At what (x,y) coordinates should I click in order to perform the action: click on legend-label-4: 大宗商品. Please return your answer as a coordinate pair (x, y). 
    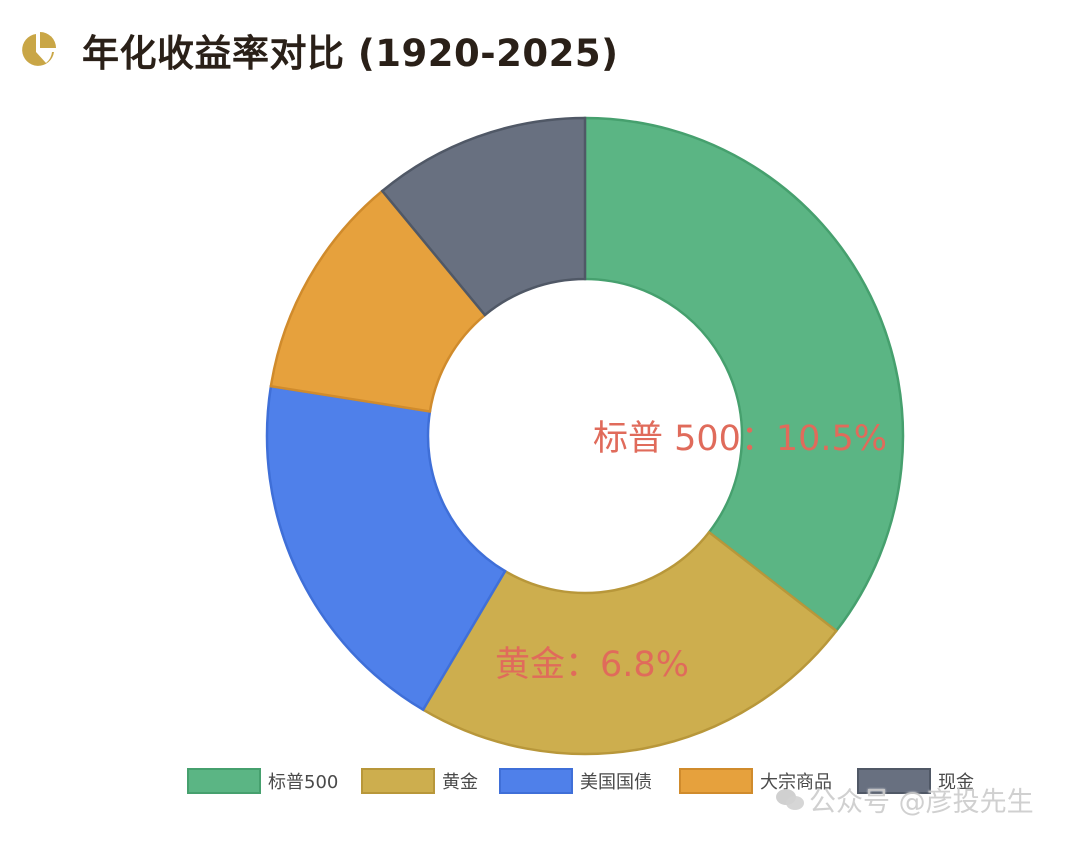
    Looking at the image, I should click on (796, 782).